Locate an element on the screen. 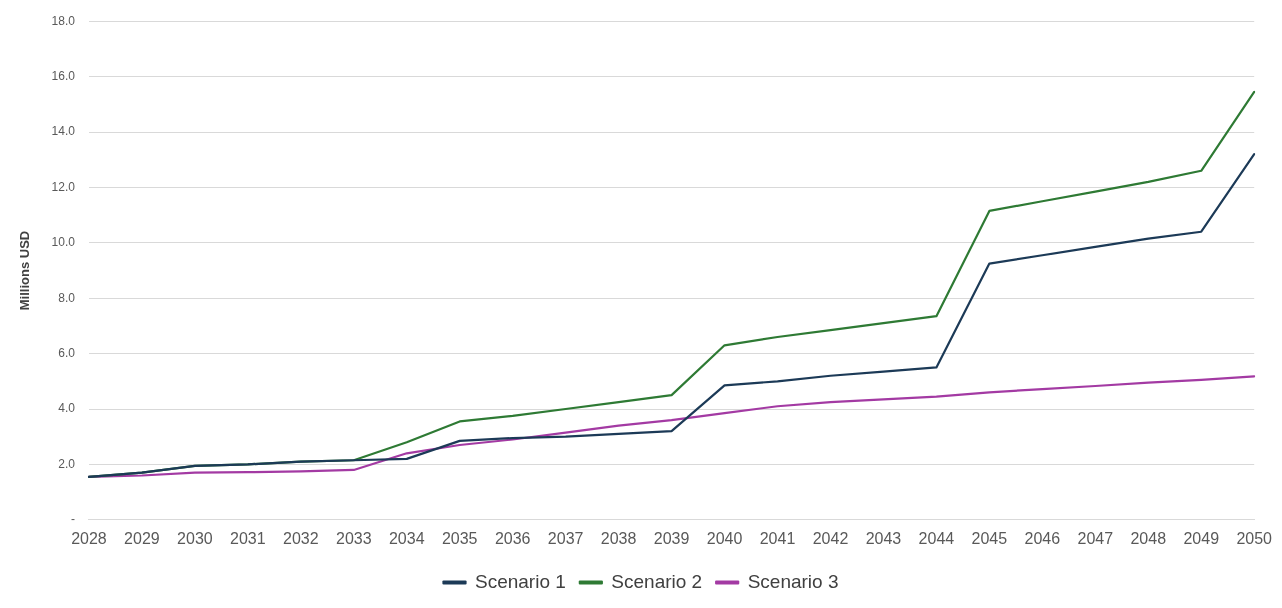 This screenshot has width=1282, height=608. x-tick-label: 2030 is located at coordinates (195, 538).